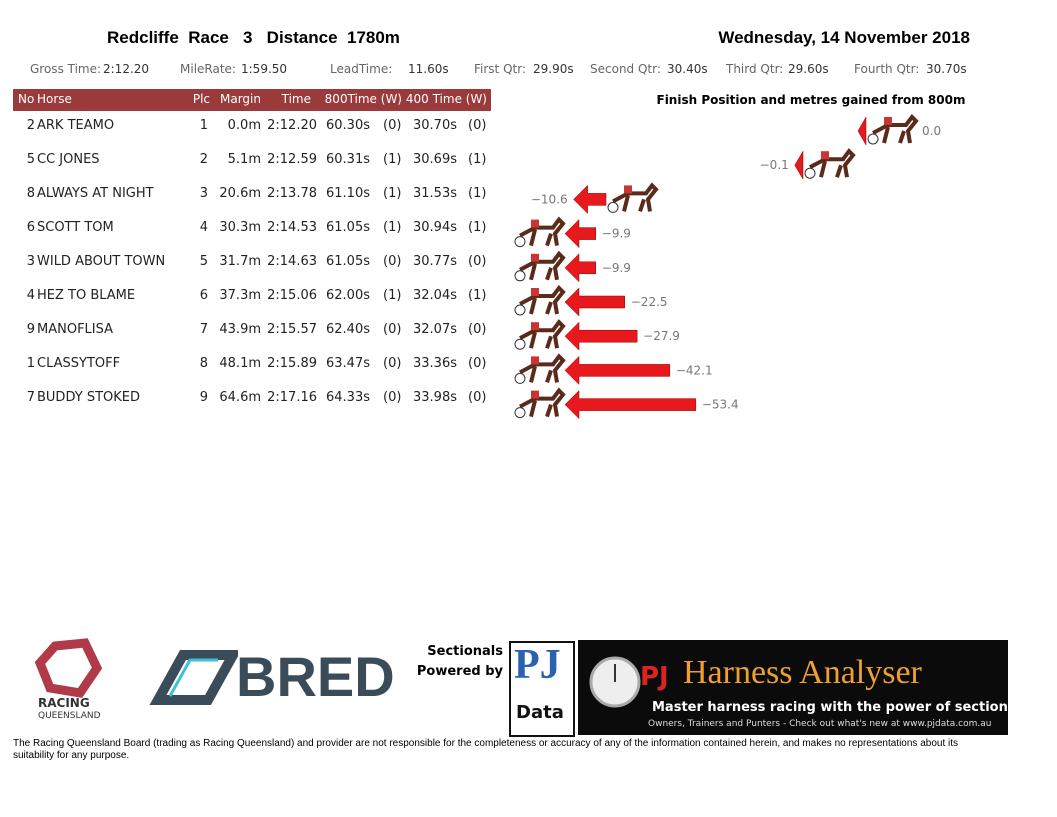  I want to click on table-cell: 48.1m, so click(240, 363).